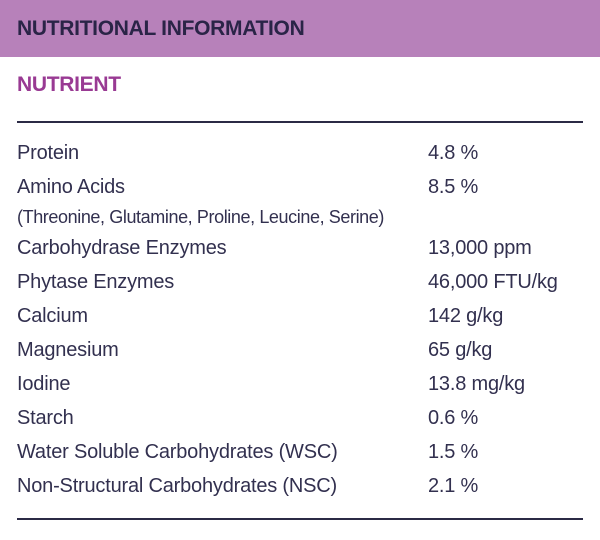  Describe the element at coordinates (453, 417) in the screenshot. I see `nutrient-value: 0.6 %` at that location.